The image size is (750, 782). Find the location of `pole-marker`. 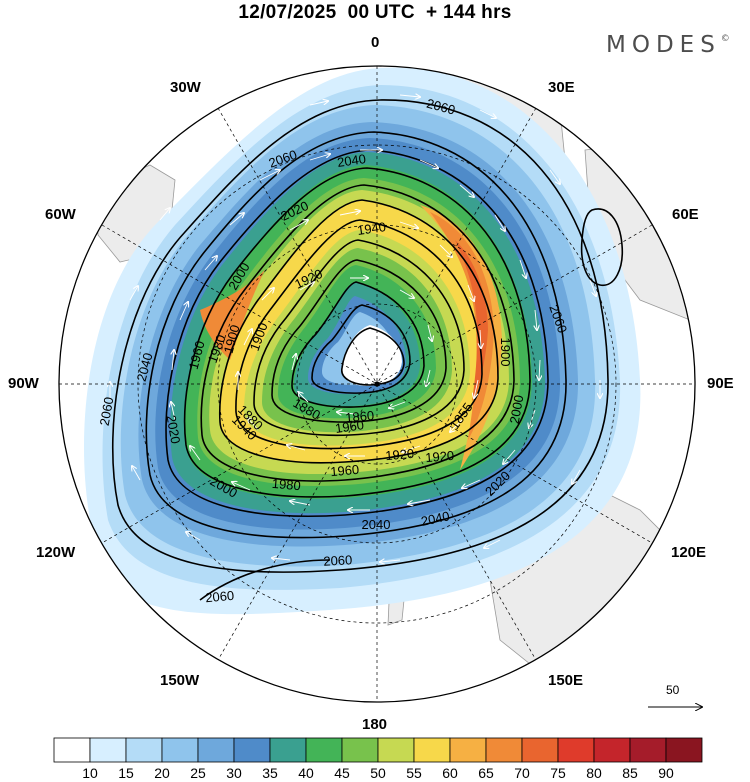

pole-marker is located at coordinates (377, 384).